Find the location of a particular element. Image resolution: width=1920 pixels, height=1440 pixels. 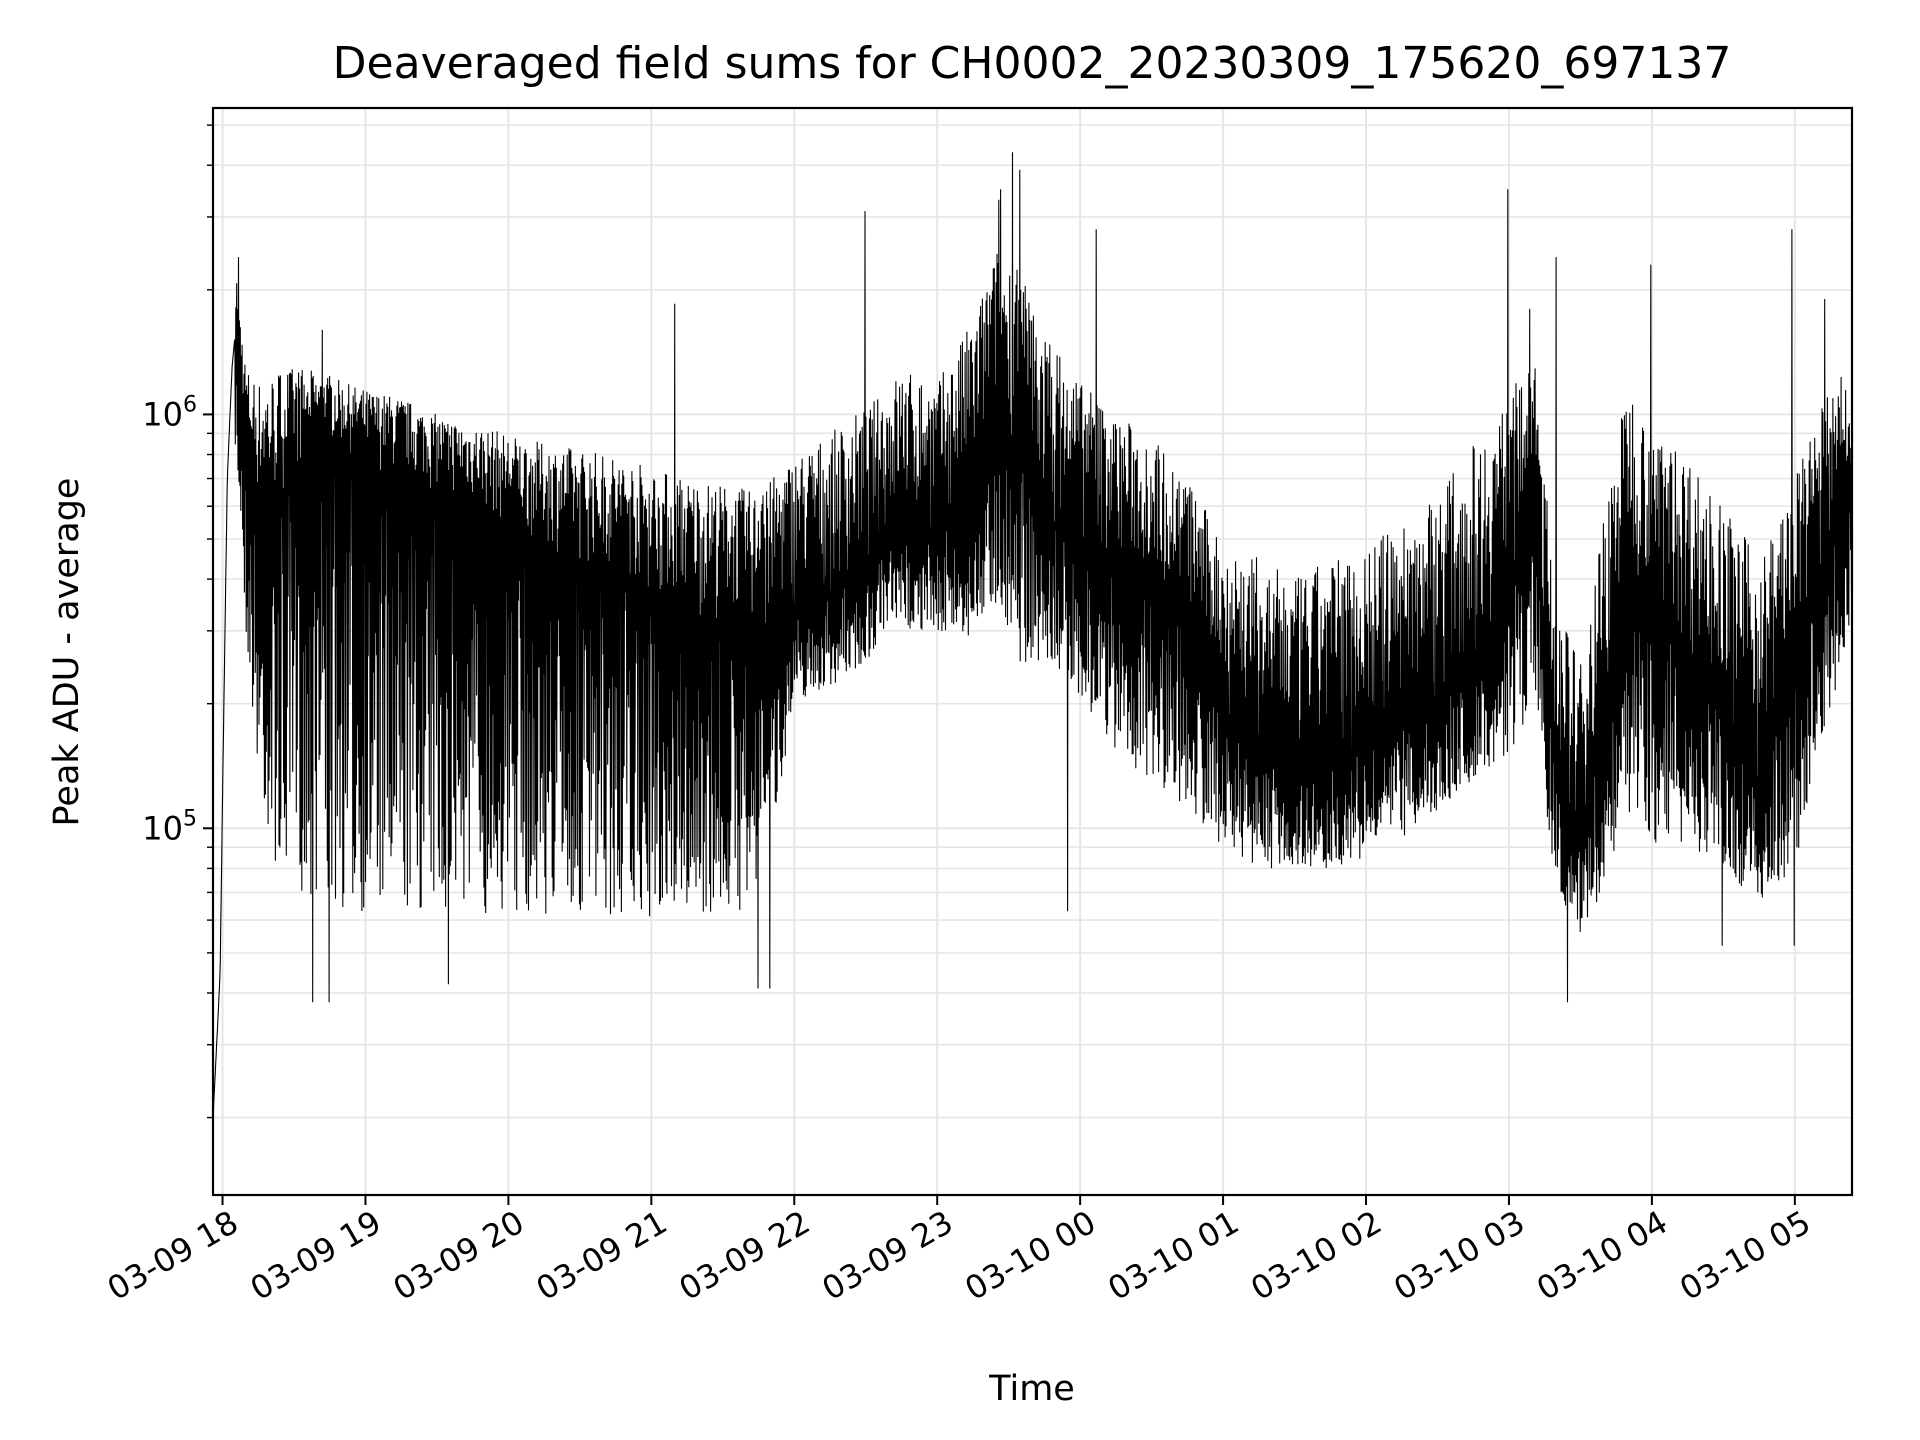

x-axis-label: Time is located at coordinates (1031, 1389).